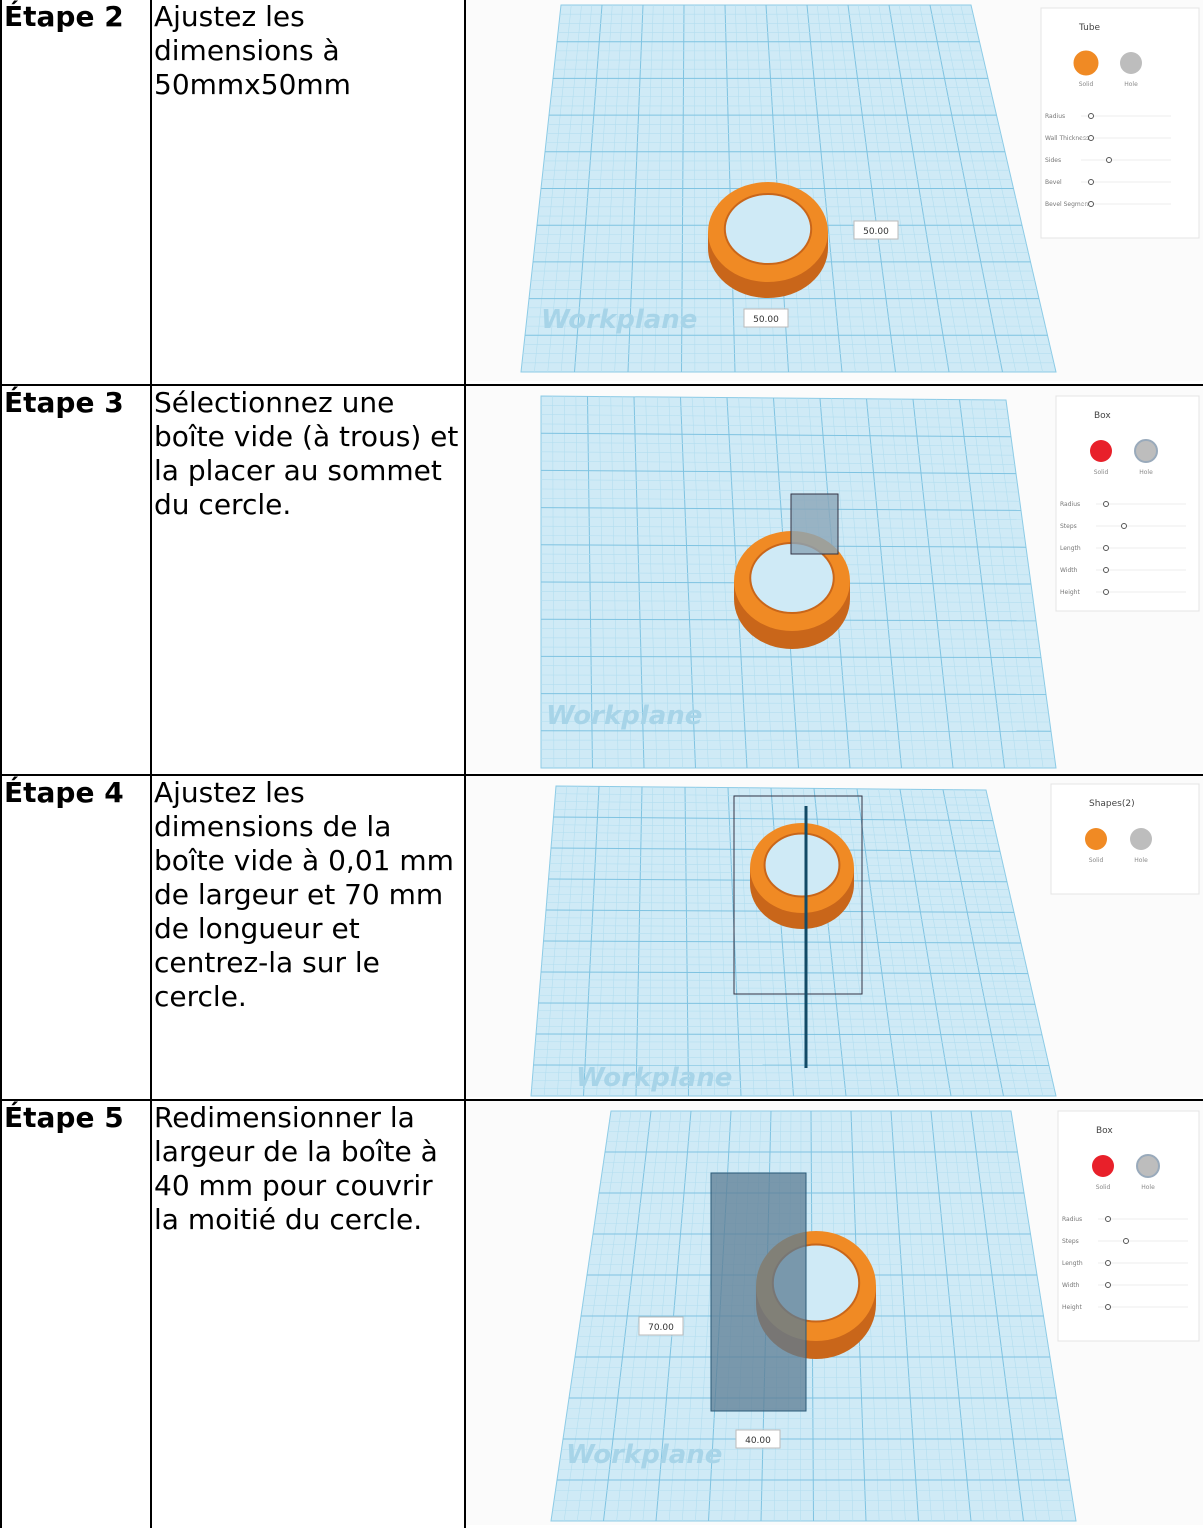  Describe the element at coordinates (76, 193) in the screenshot. I see `step-label: Étape 2` at that location.